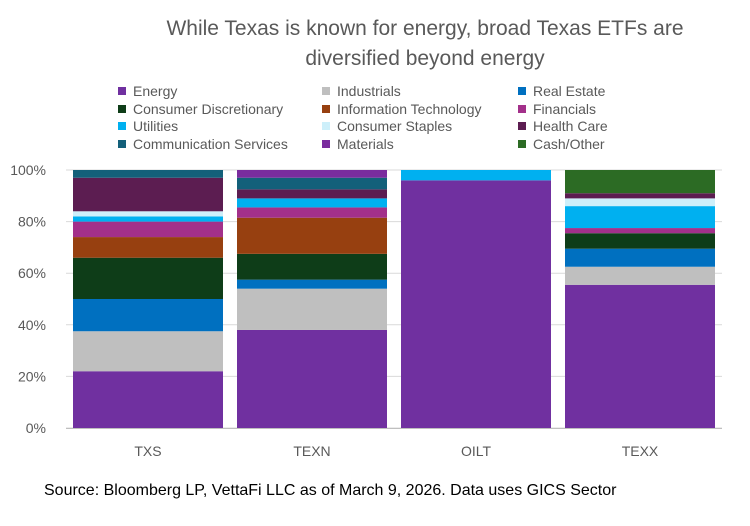  What do you see at coordinates (476, 451) in the screenshot?
I see `x-tick-label: OILT` at bounding box center [476, 451].